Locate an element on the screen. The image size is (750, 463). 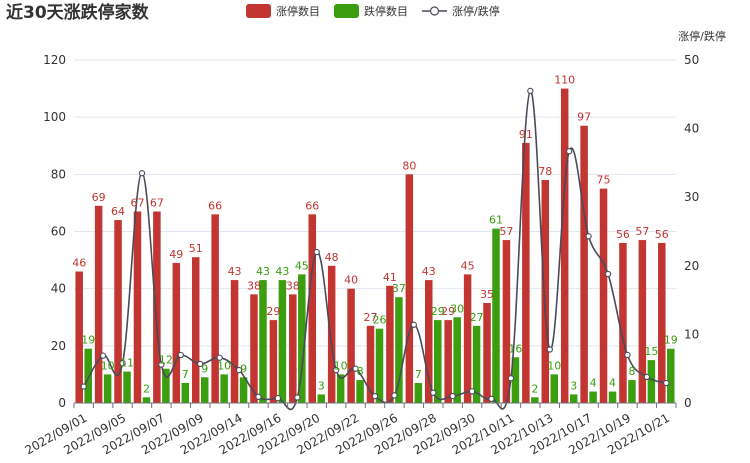
data-label-limit-up: 66 is located at coordinates (312, 205).